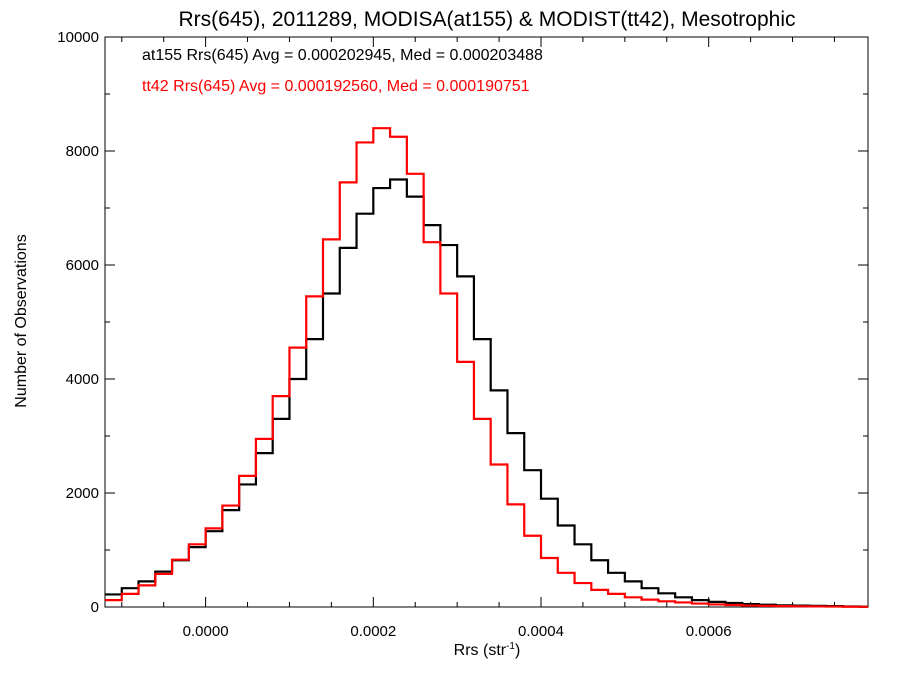 The width and height of the screenshot is (900, 675). What do you see at coordinates (510, 646) in the screenshot?
I see `x-axis-label-superscript: -1` at bounding box center [510, 646].